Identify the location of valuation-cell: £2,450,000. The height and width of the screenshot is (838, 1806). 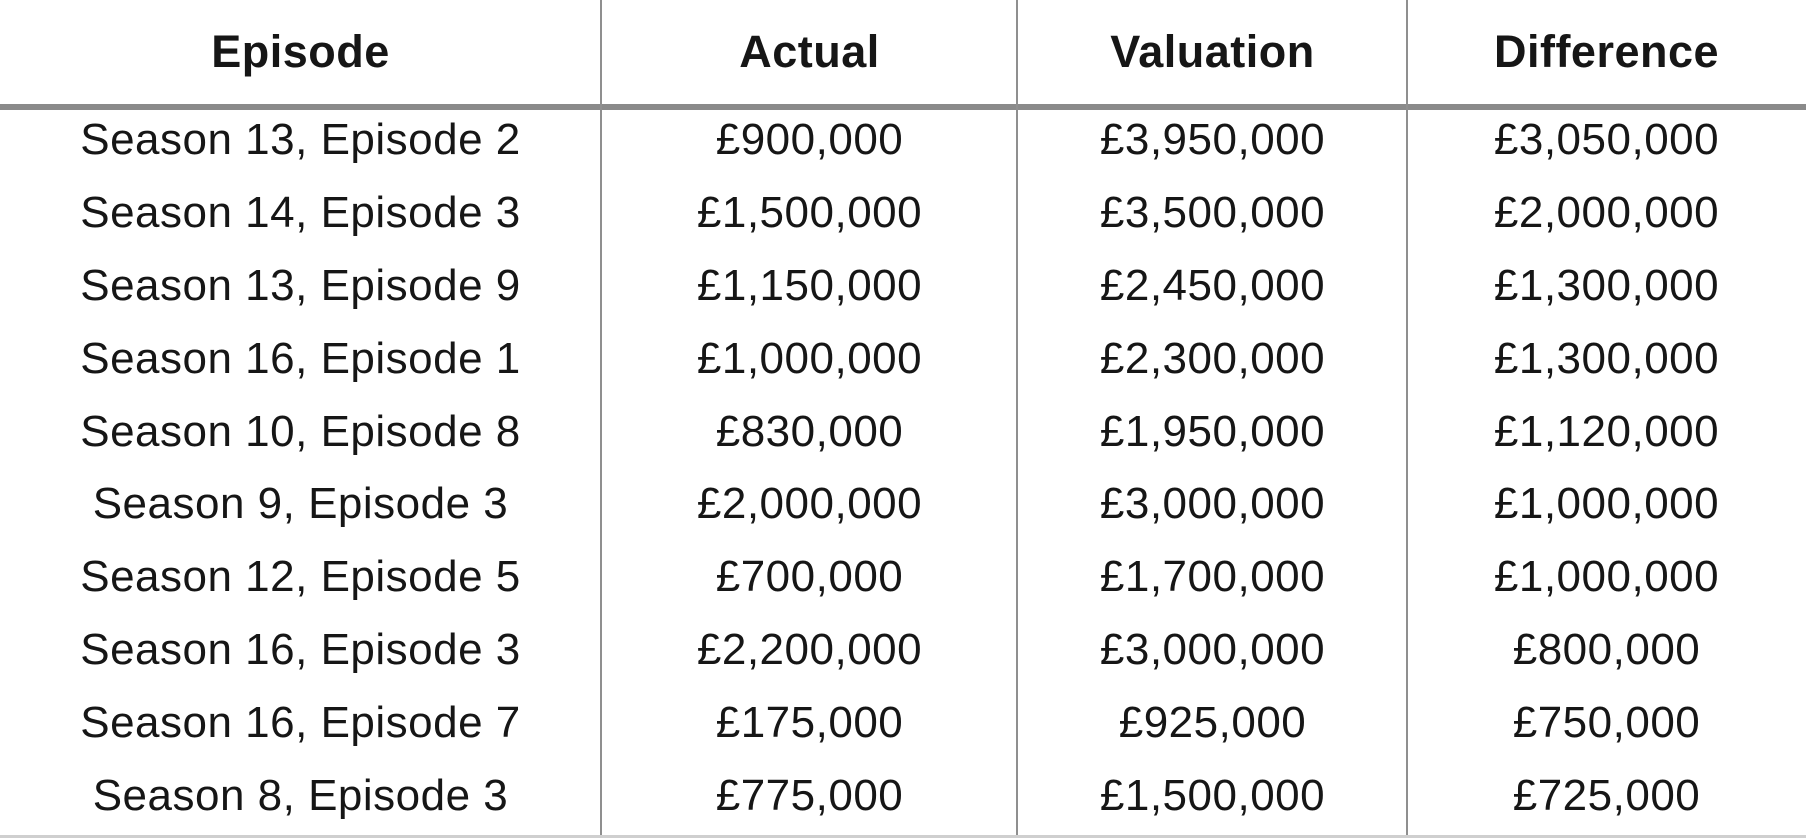
(1212, 285).